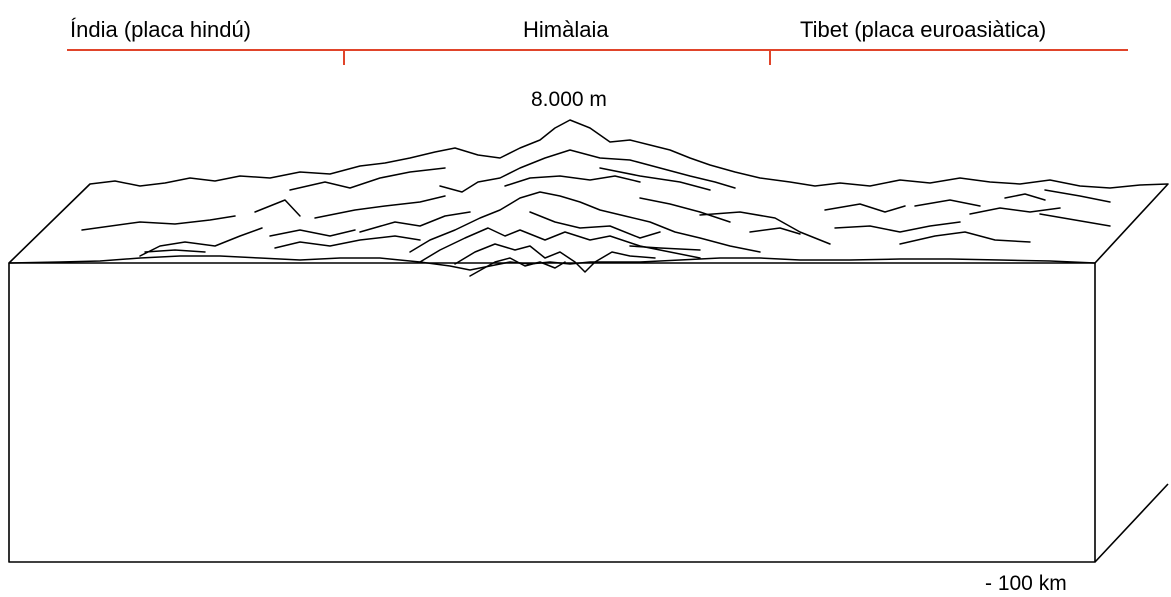 Image resolution: width=1171 pixels, height=597 pixels. I want to click on terrain-front-edge, so click(552, 263).